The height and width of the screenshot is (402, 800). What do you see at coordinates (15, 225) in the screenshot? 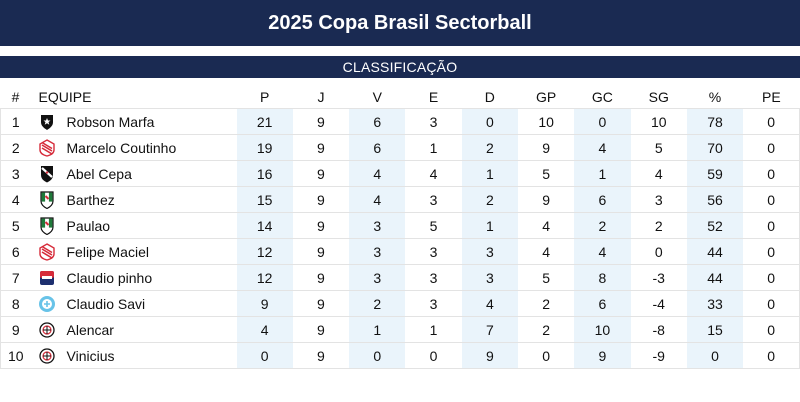
I see `position-cell: 5` at bounding box center [15, 225].